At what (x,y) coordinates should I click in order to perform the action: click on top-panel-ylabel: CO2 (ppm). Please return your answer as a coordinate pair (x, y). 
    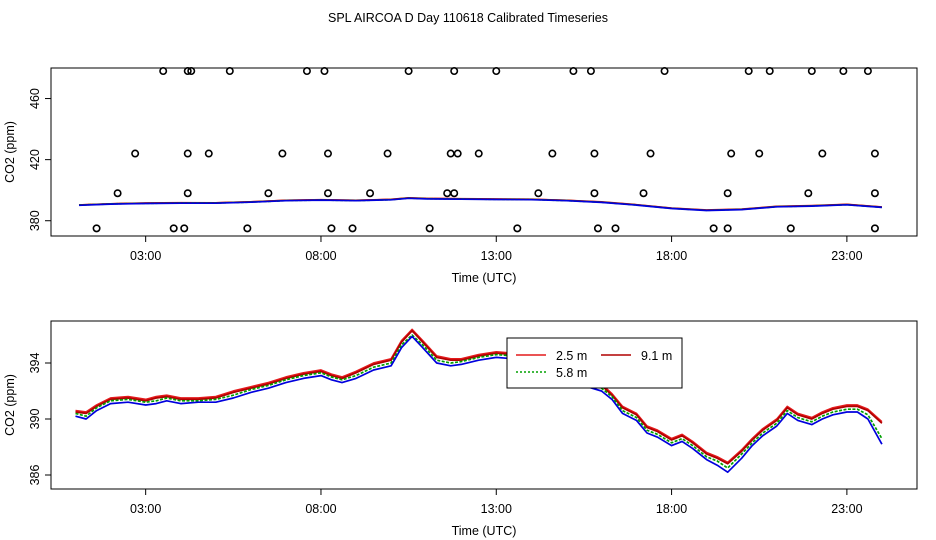
    Looking at the image, I should click on (10, 152).